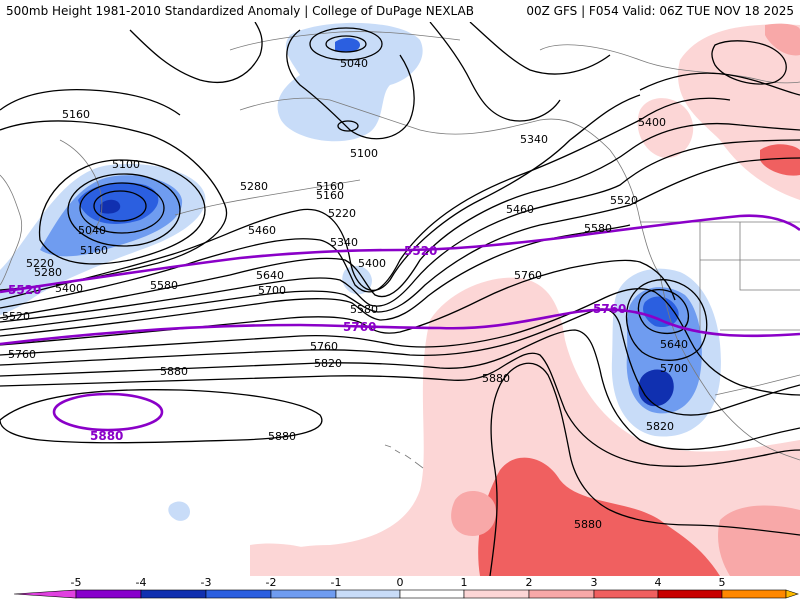 This screenshot has height=600, width=800. I want to click on negative-anomaly-alaska-core, so click(347, 45).